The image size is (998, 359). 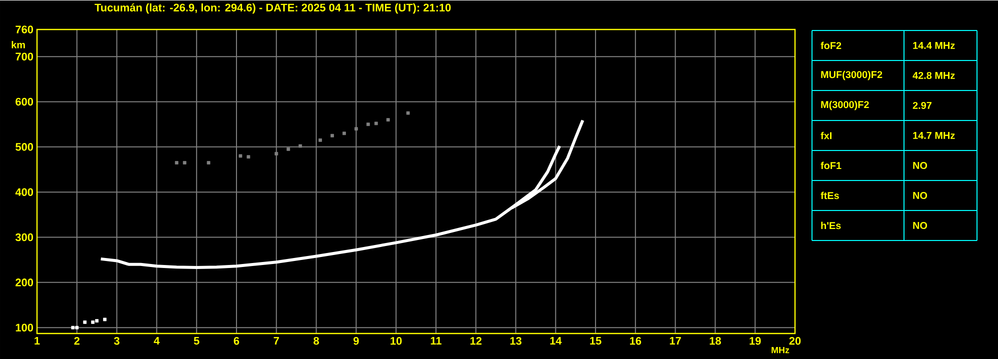 I want to click on text: fxI, so click(x=826, y=135).